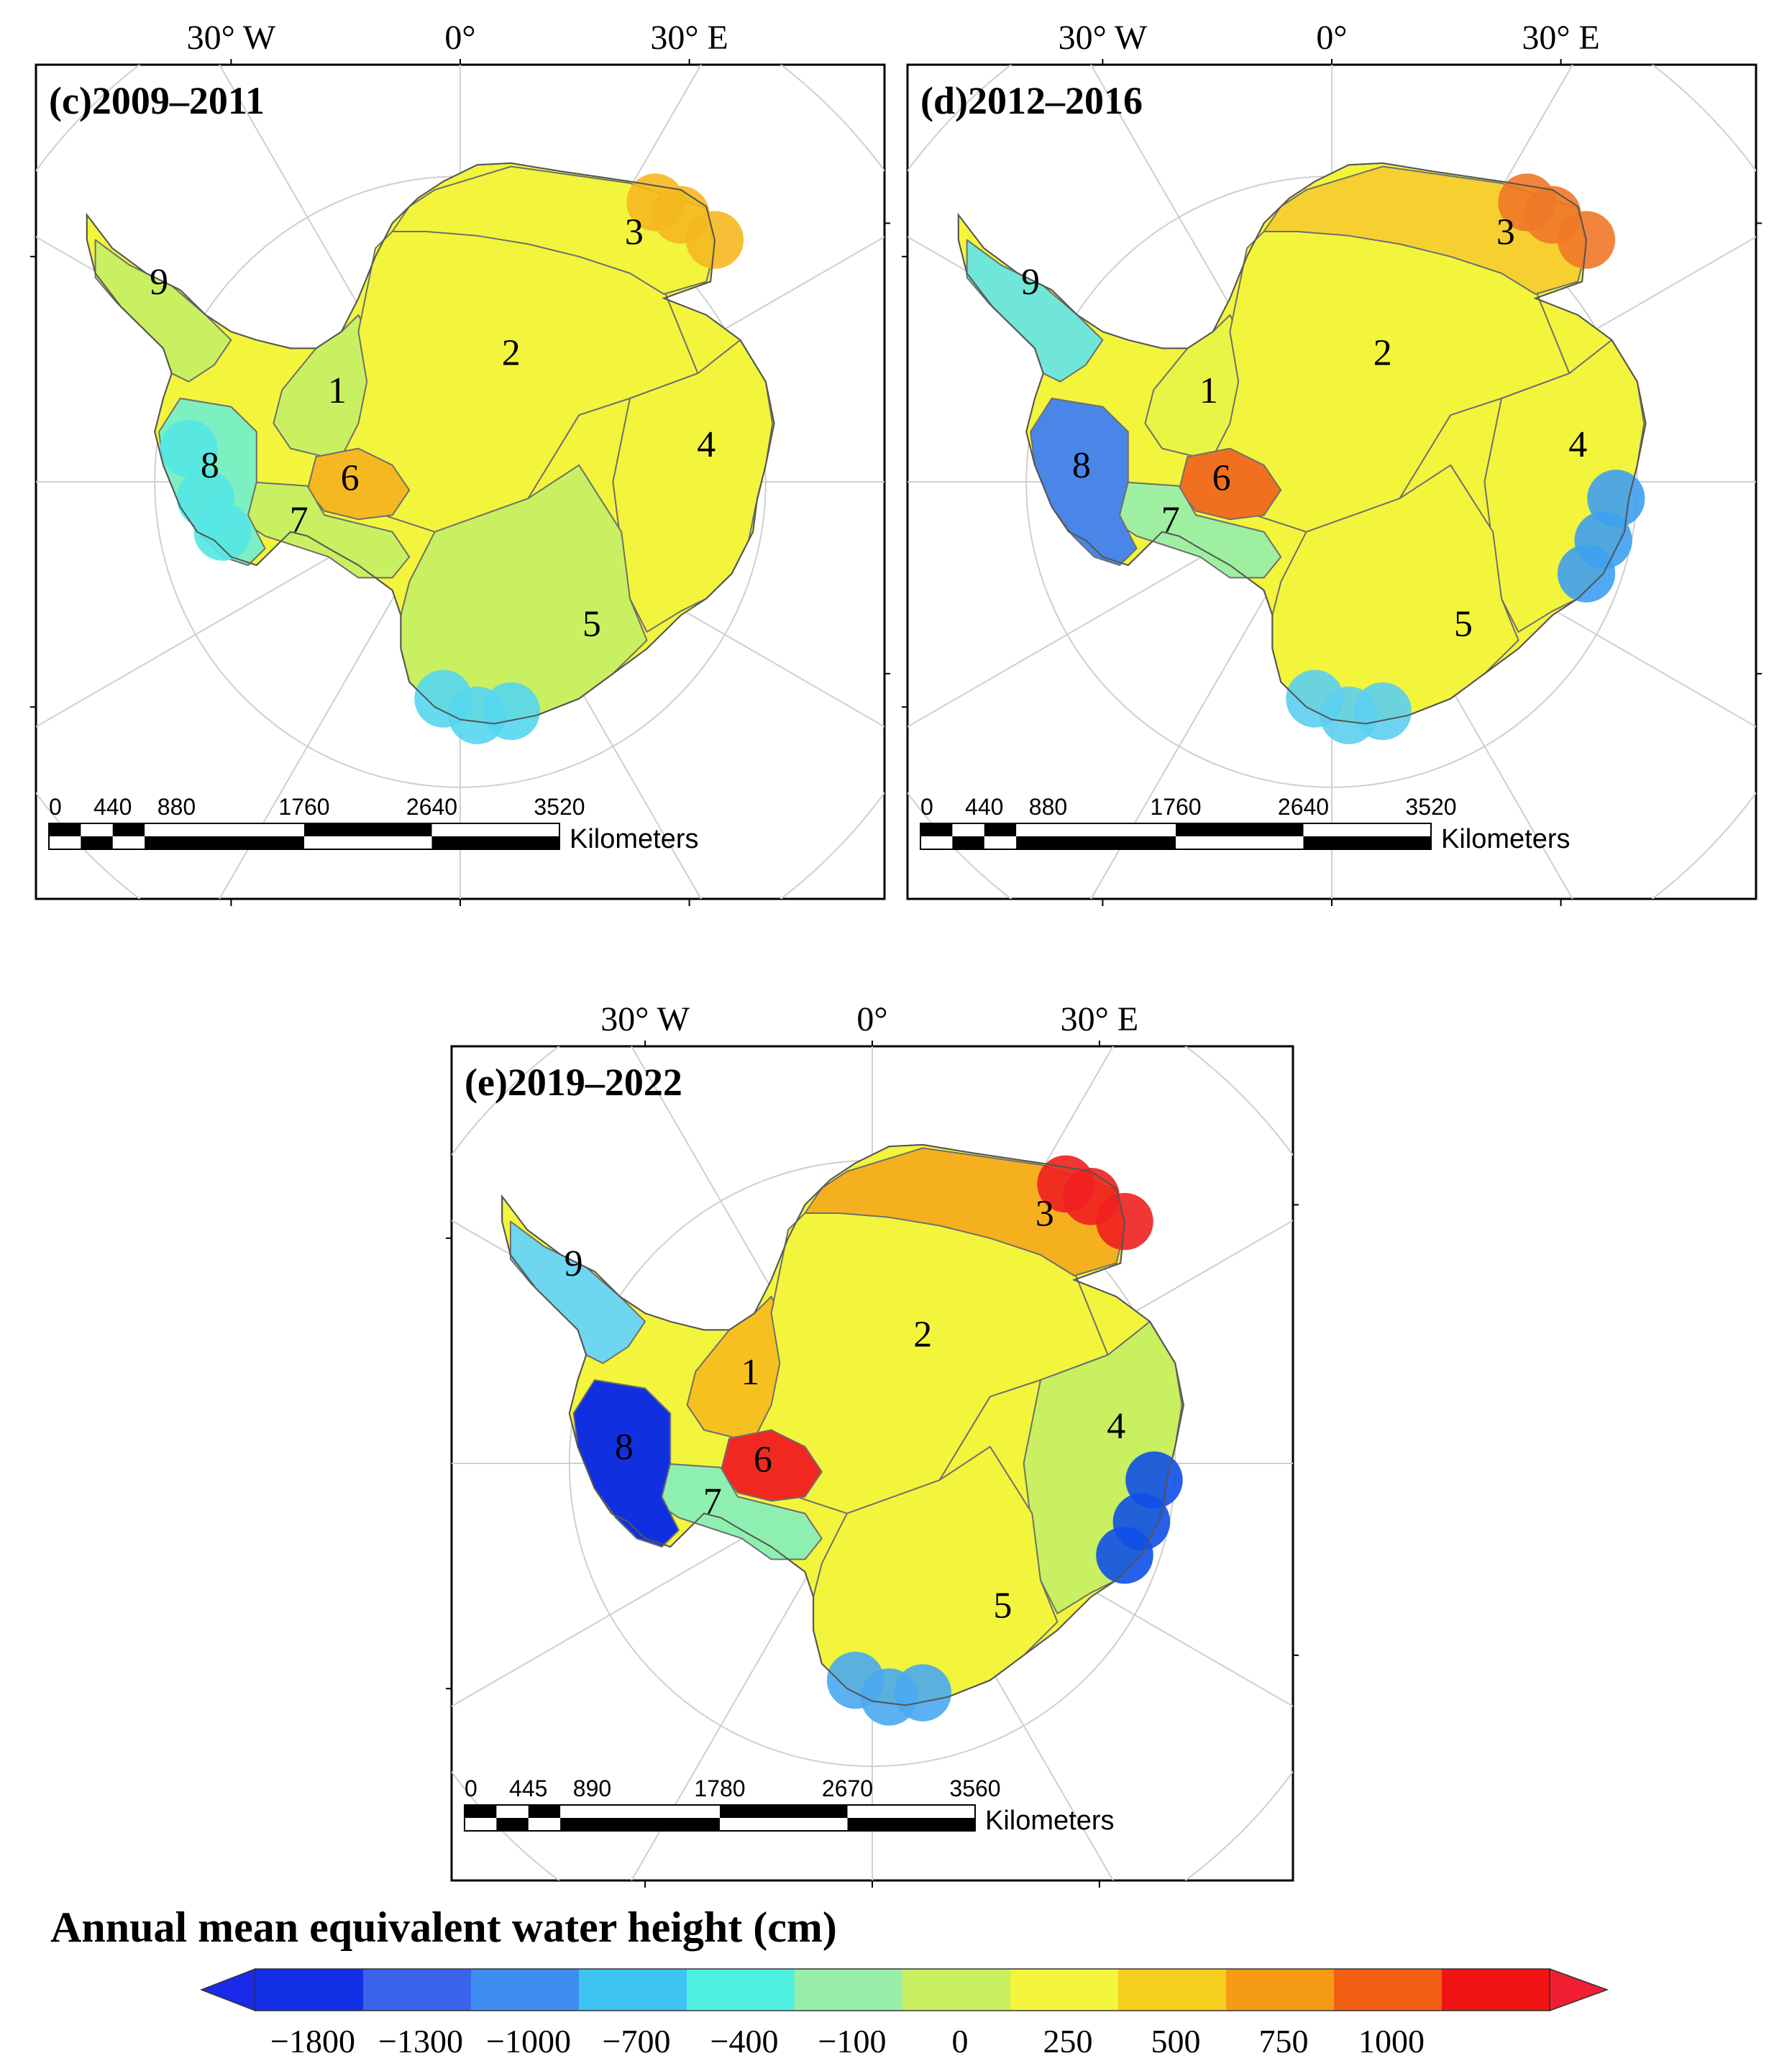 The height and width of the screenshot is (2066, 1792). I want to click on legend-tick-label: −1300, so click(420, 2042).